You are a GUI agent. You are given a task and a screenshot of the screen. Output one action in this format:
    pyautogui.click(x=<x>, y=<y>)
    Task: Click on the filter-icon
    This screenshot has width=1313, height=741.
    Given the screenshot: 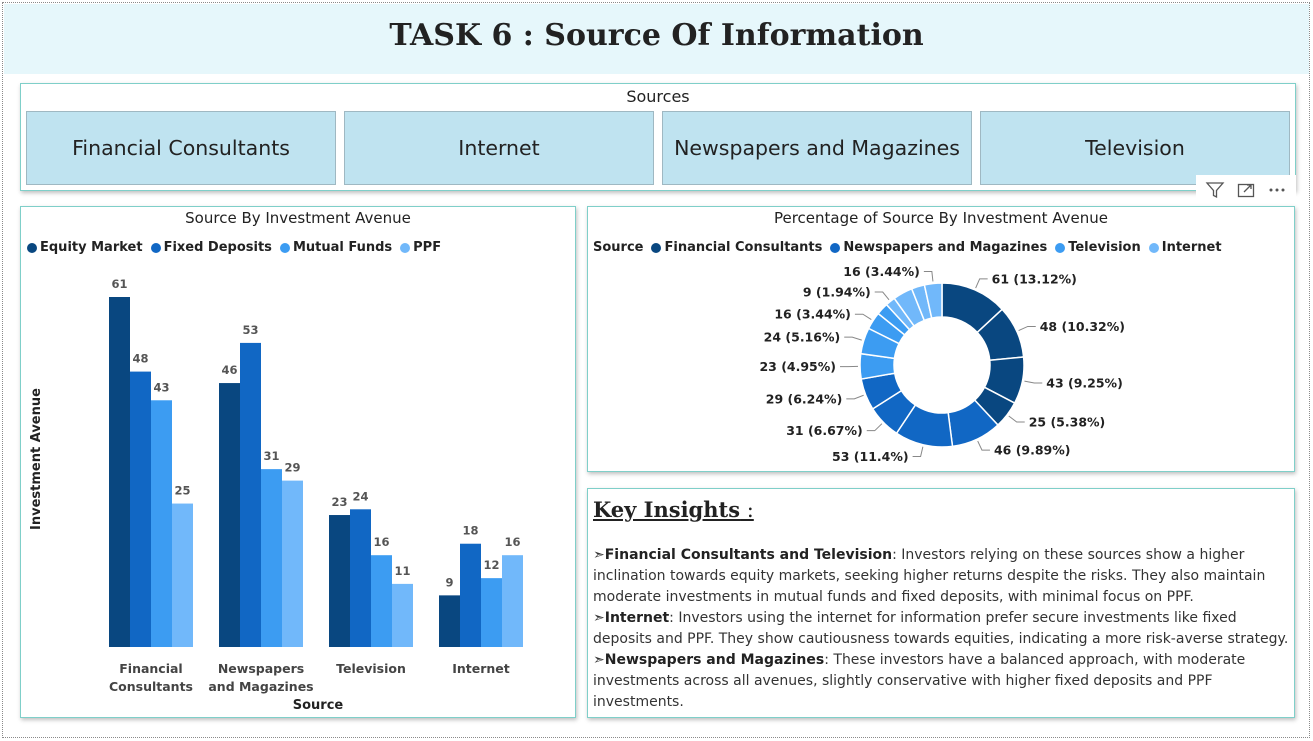 What is the action you would take?
    pyautogui.click(x=1215, y=190)
    